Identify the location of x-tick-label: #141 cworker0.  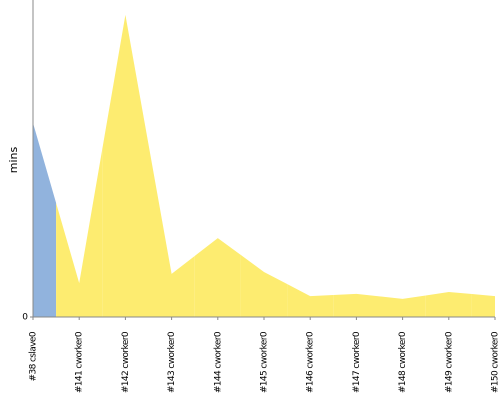
(80, 362).